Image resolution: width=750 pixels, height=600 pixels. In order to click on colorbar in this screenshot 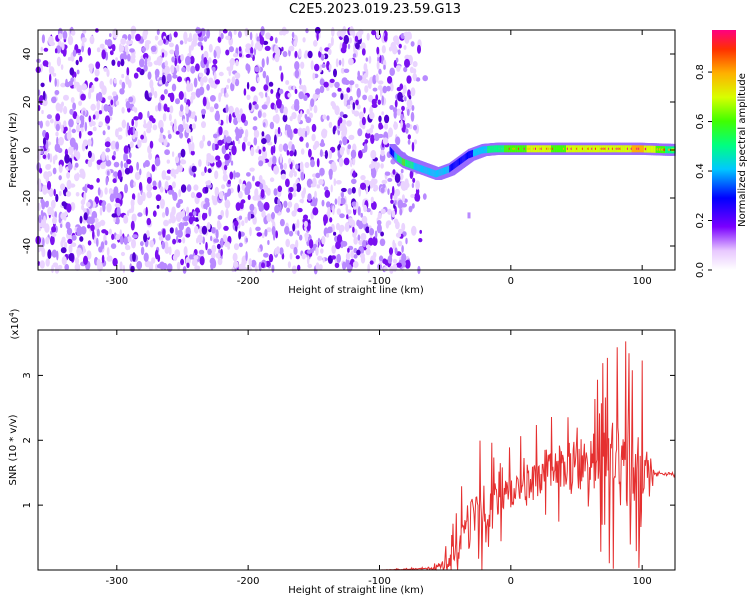, I will do `click(724, 150)`.